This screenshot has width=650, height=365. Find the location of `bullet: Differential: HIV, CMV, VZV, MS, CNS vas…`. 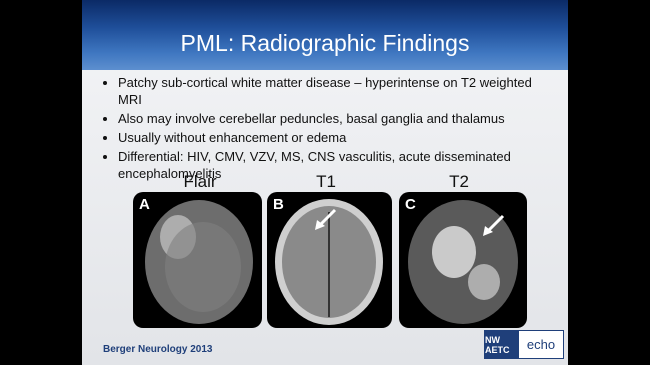

bullet: Differential: HIV, CMV, VZV, MS, CNS vas… is located at coordinates (333, 165).